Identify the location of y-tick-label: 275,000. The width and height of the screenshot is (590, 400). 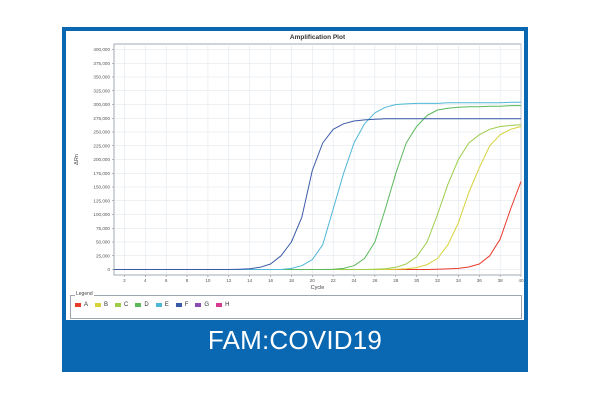
(101, 118).